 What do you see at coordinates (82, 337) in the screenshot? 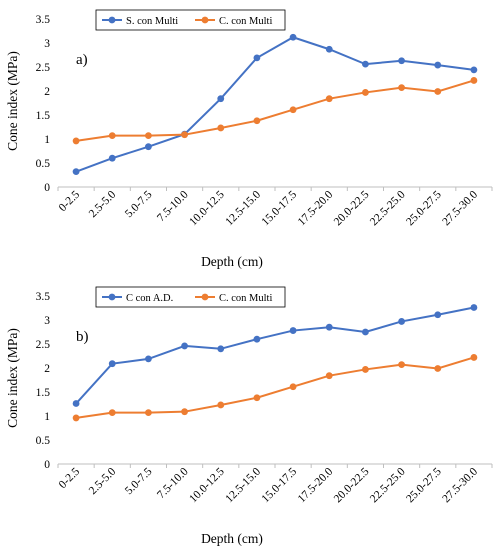
I see `panel-label: b)` at bounding box center [82, 337].